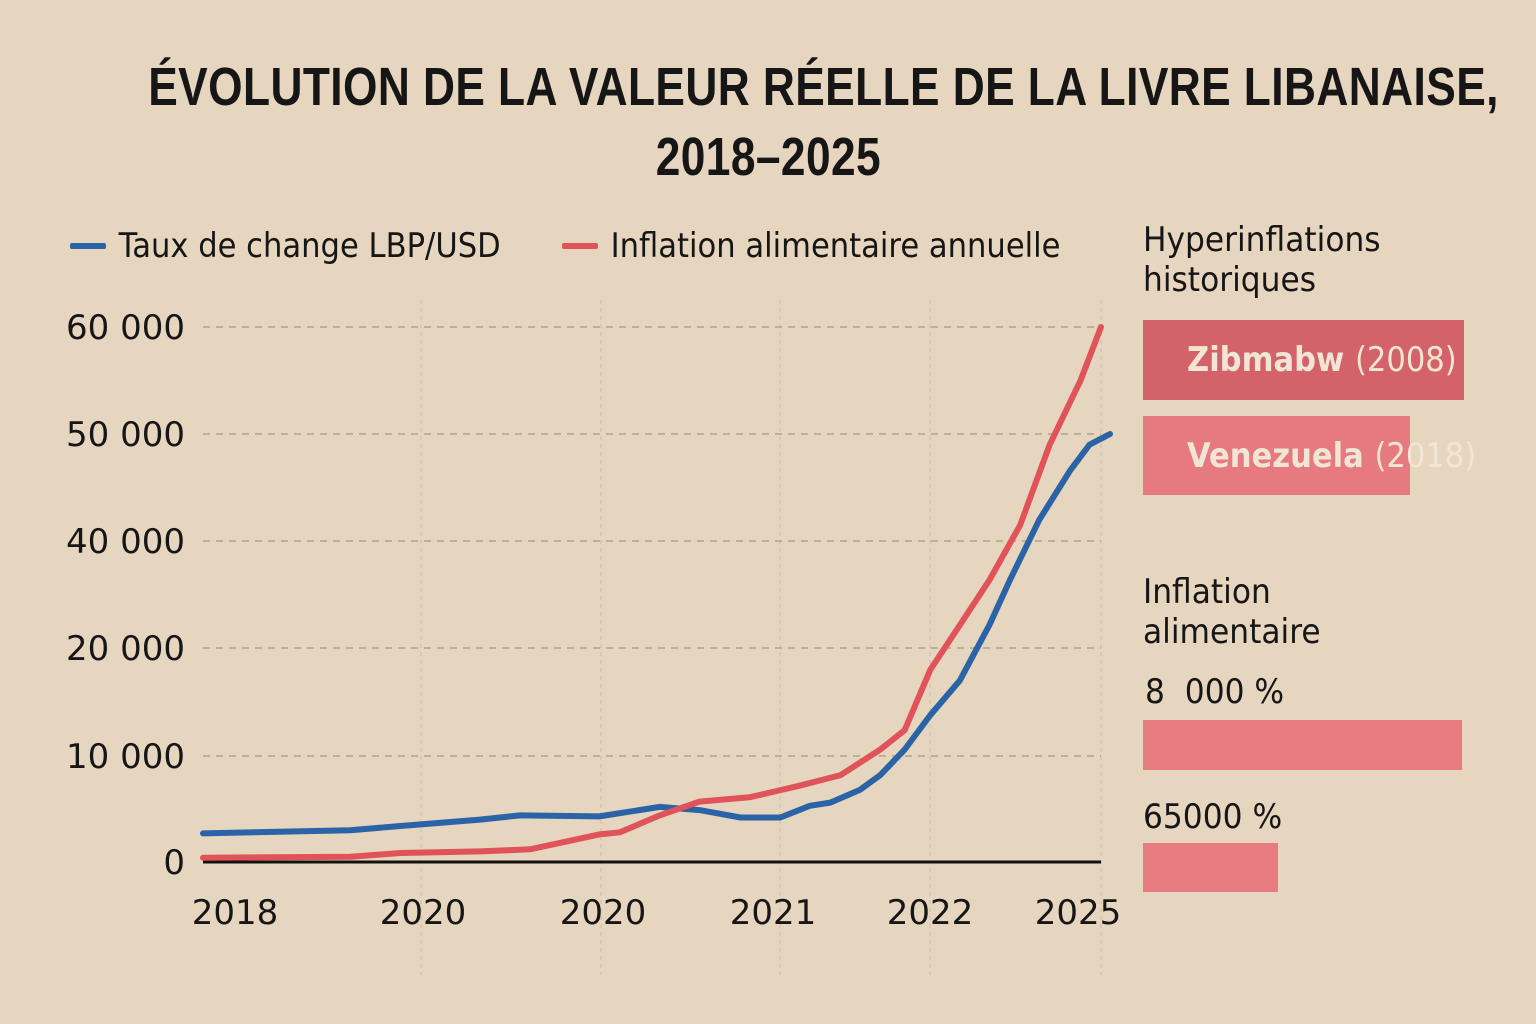 This screenshot has height=1024, width=1536. What do you see at coordinates (835, 246) in the screenshot?
I see `legend-label: Inflation alimentaire annuelle` at bounding box center [835, 246].